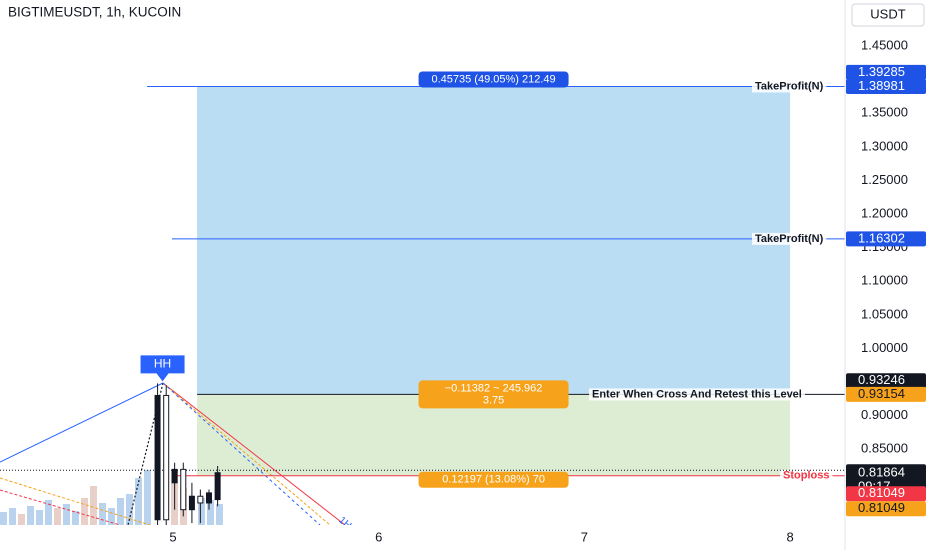 The height and width of the screenshot is (550, 932). I want to click on price-badge-label: 0.93246, so click(881, 379).